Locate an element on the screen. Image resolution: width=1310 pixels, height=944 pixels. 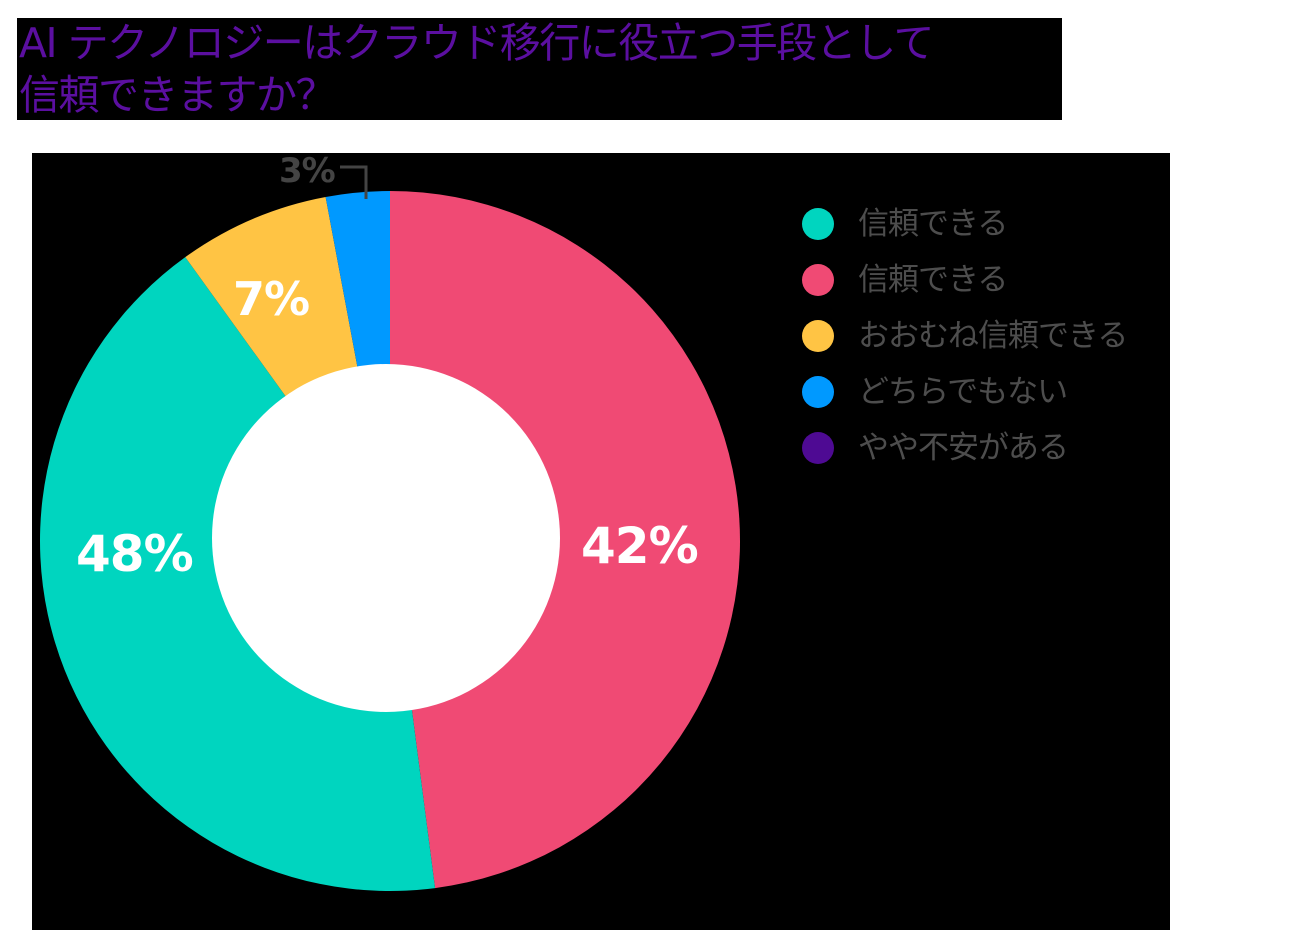
chart-title-line-2: 信頼できますか？ is located at coordinates (178, 95).